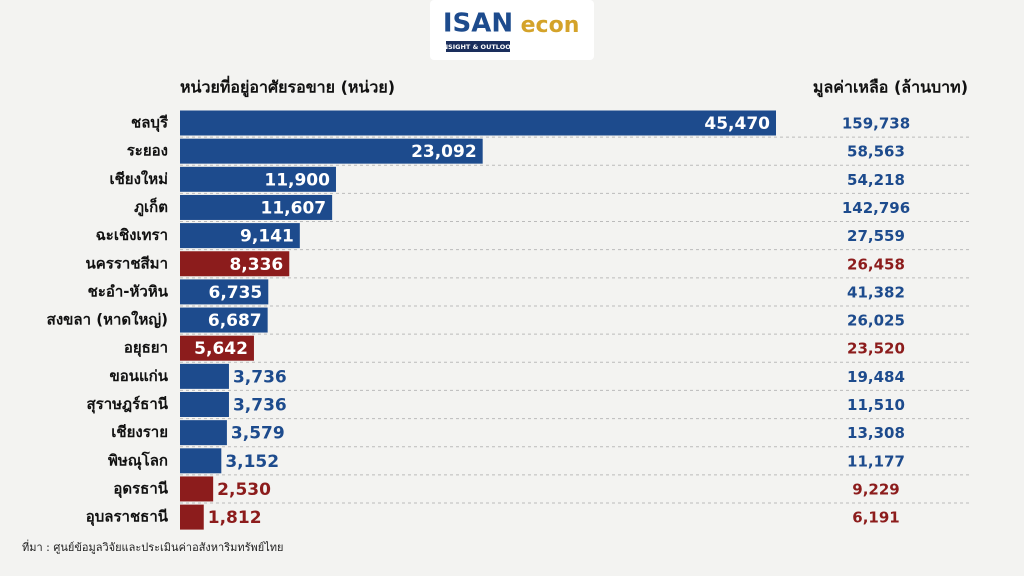 The width and height of the screenshot is (1024, 576). Describe the element at coordinates (107, 320) in the screenshot. I see `category-label: สงขลา (หาดใหญ่)` at that location.